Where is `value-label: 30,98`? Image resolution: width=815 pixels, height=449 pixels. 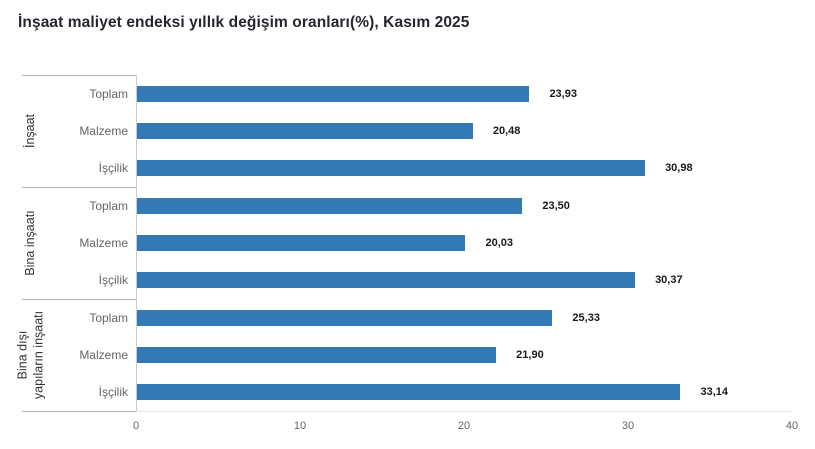 value-label: 30,98 is located at coordinates (679, 168).